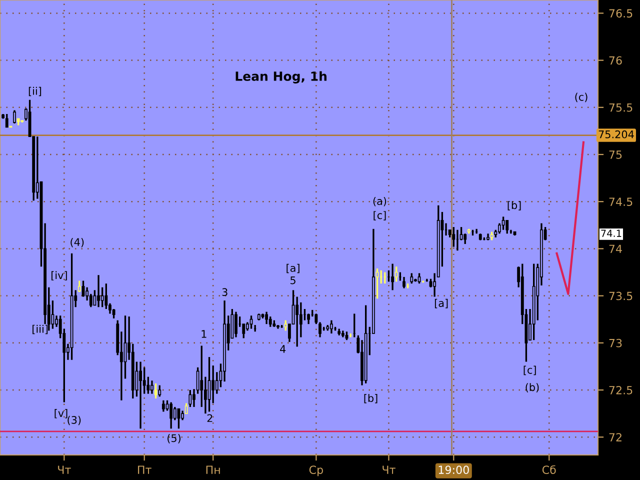 The height and width of the screenshot is (480, 640). What do you see at coordinates (620, 296) in the screenshot?
I see `y-tick-label: 73.5` at bounding box center [620, 296].